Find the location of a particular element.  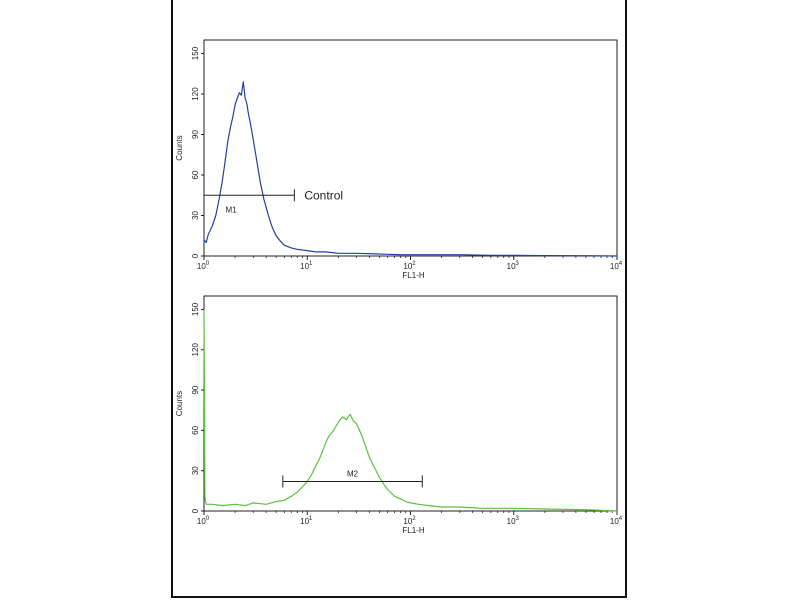

marker-label: M2 is located at coordinates (353, 473).